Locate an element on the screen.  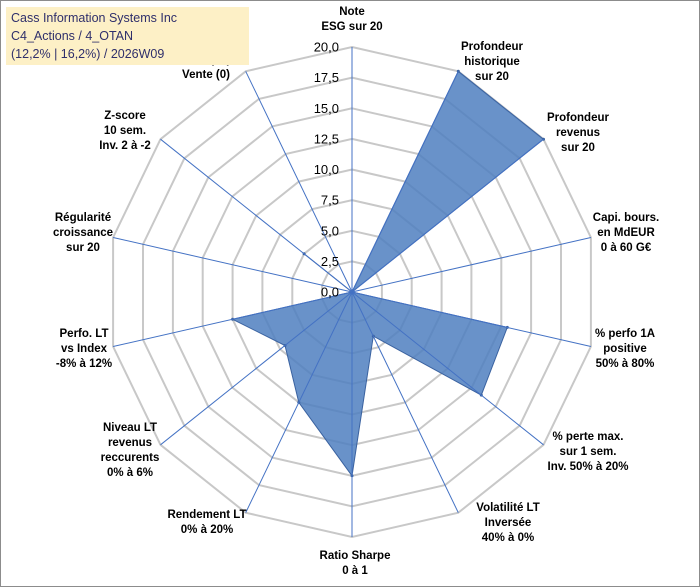
axis-label-line: ESG sur 20 is located at coordinates (351, 27).